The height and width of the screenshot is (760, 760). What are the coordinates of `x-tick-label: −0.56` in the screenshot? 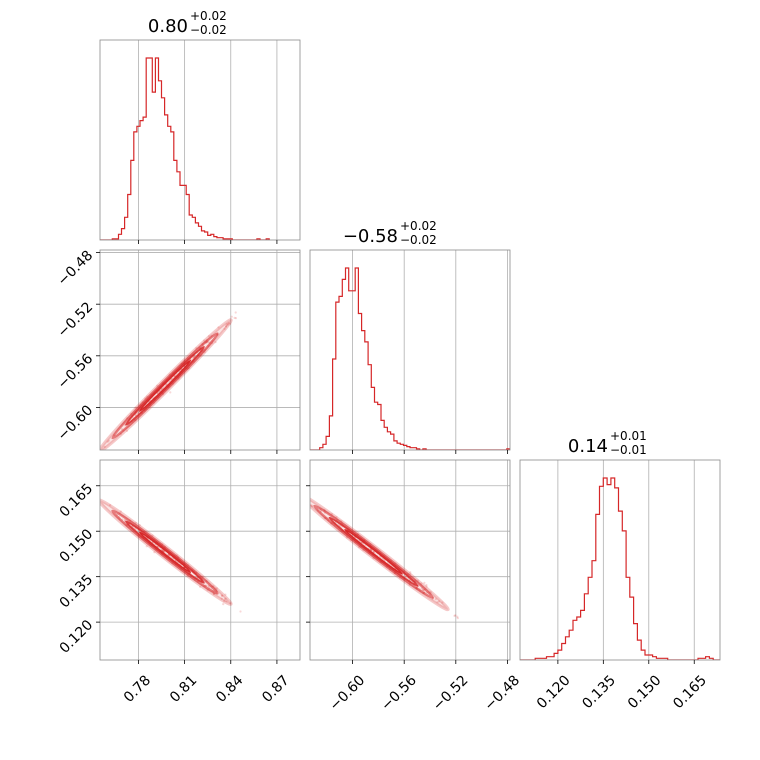 It's located at (399, 693).